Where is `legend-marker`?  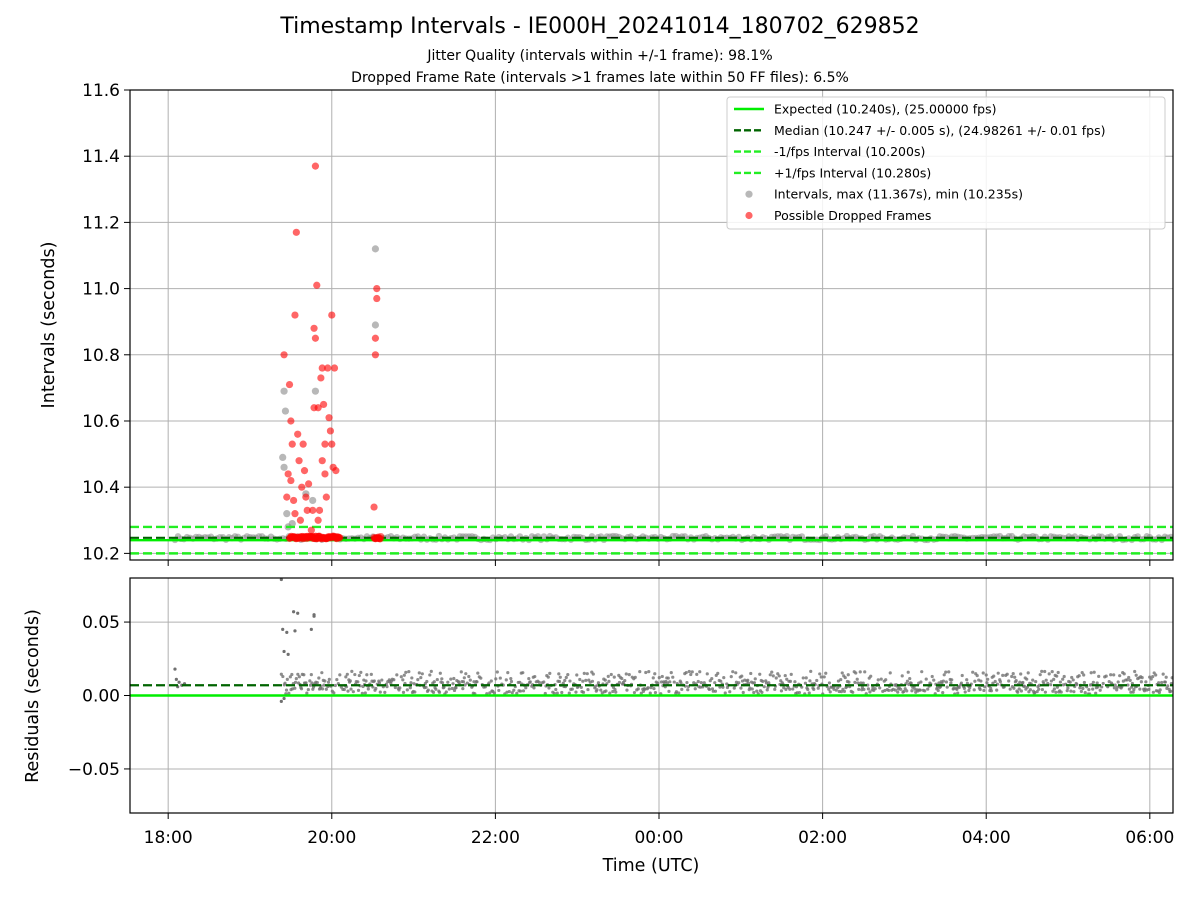 legend-marker is located at coordinates (749, 215).